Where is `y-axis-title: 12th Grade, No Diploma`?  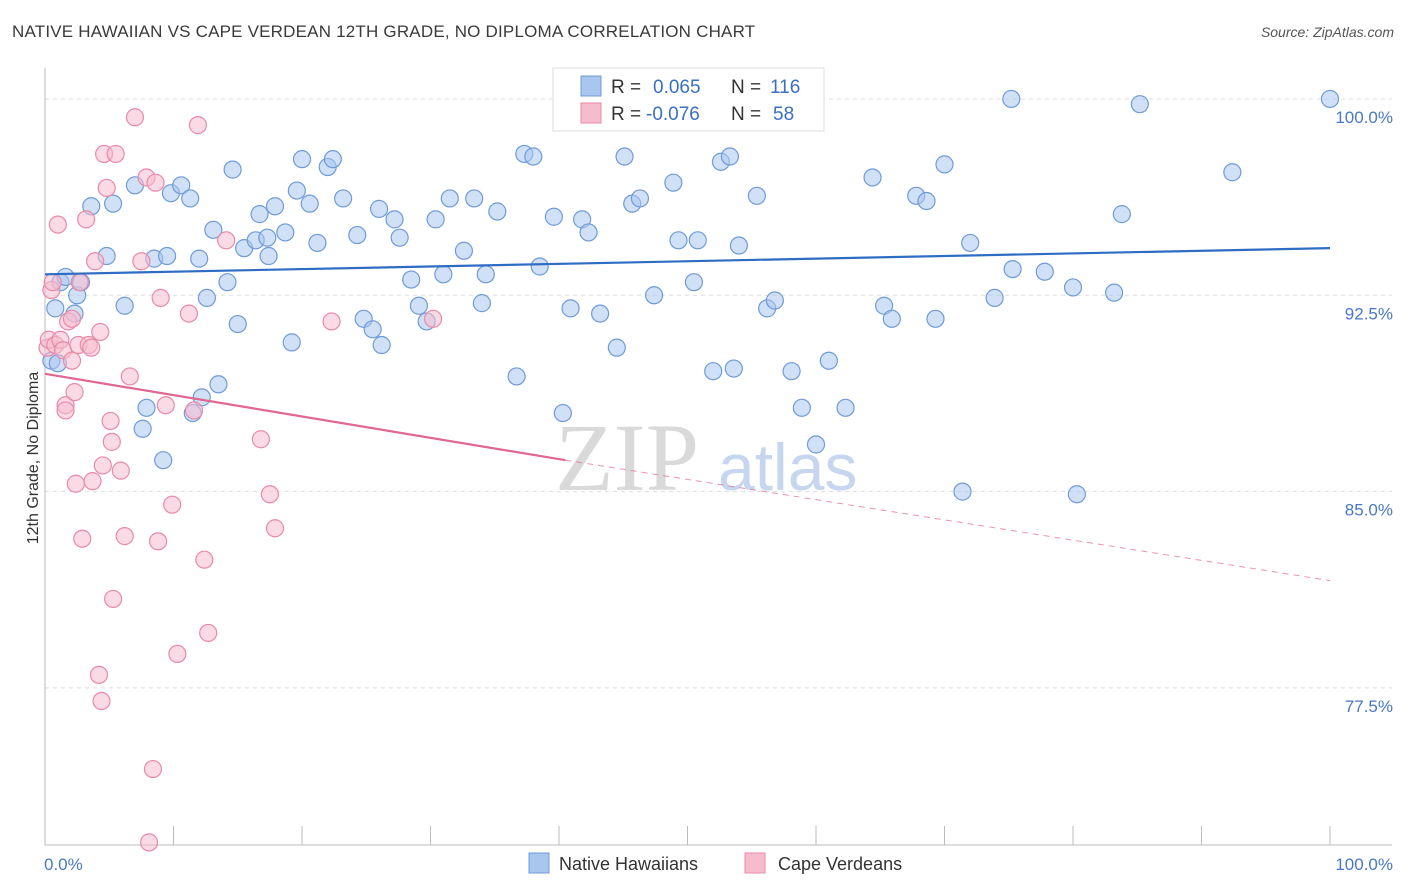 y-axis-title: 12th Grade, No Diploma is located at coordinates (33, 458).